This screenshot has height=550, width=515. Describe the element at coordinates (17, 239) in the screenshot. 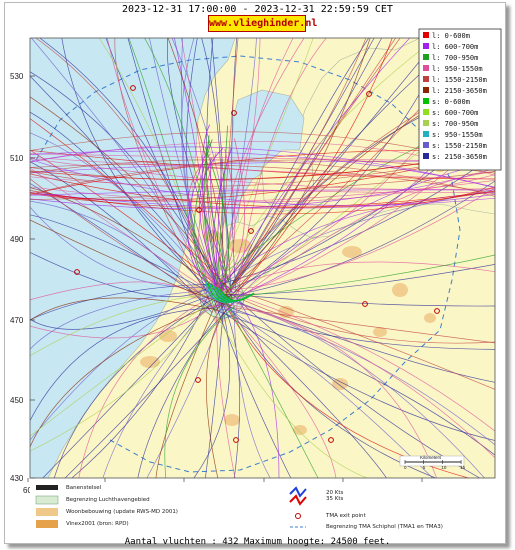

I see `y-tick-label: 490` at that location.